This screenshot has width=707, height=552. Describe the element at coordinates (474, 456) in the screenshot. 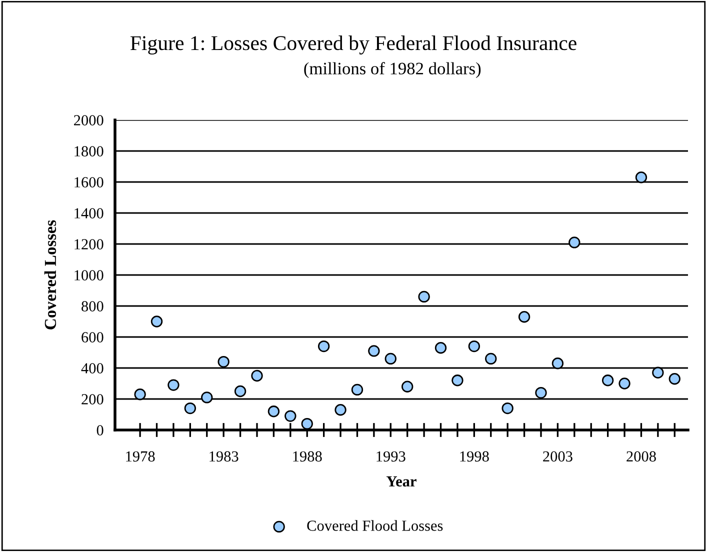

I see `x-tick-label: 1998` at that location.